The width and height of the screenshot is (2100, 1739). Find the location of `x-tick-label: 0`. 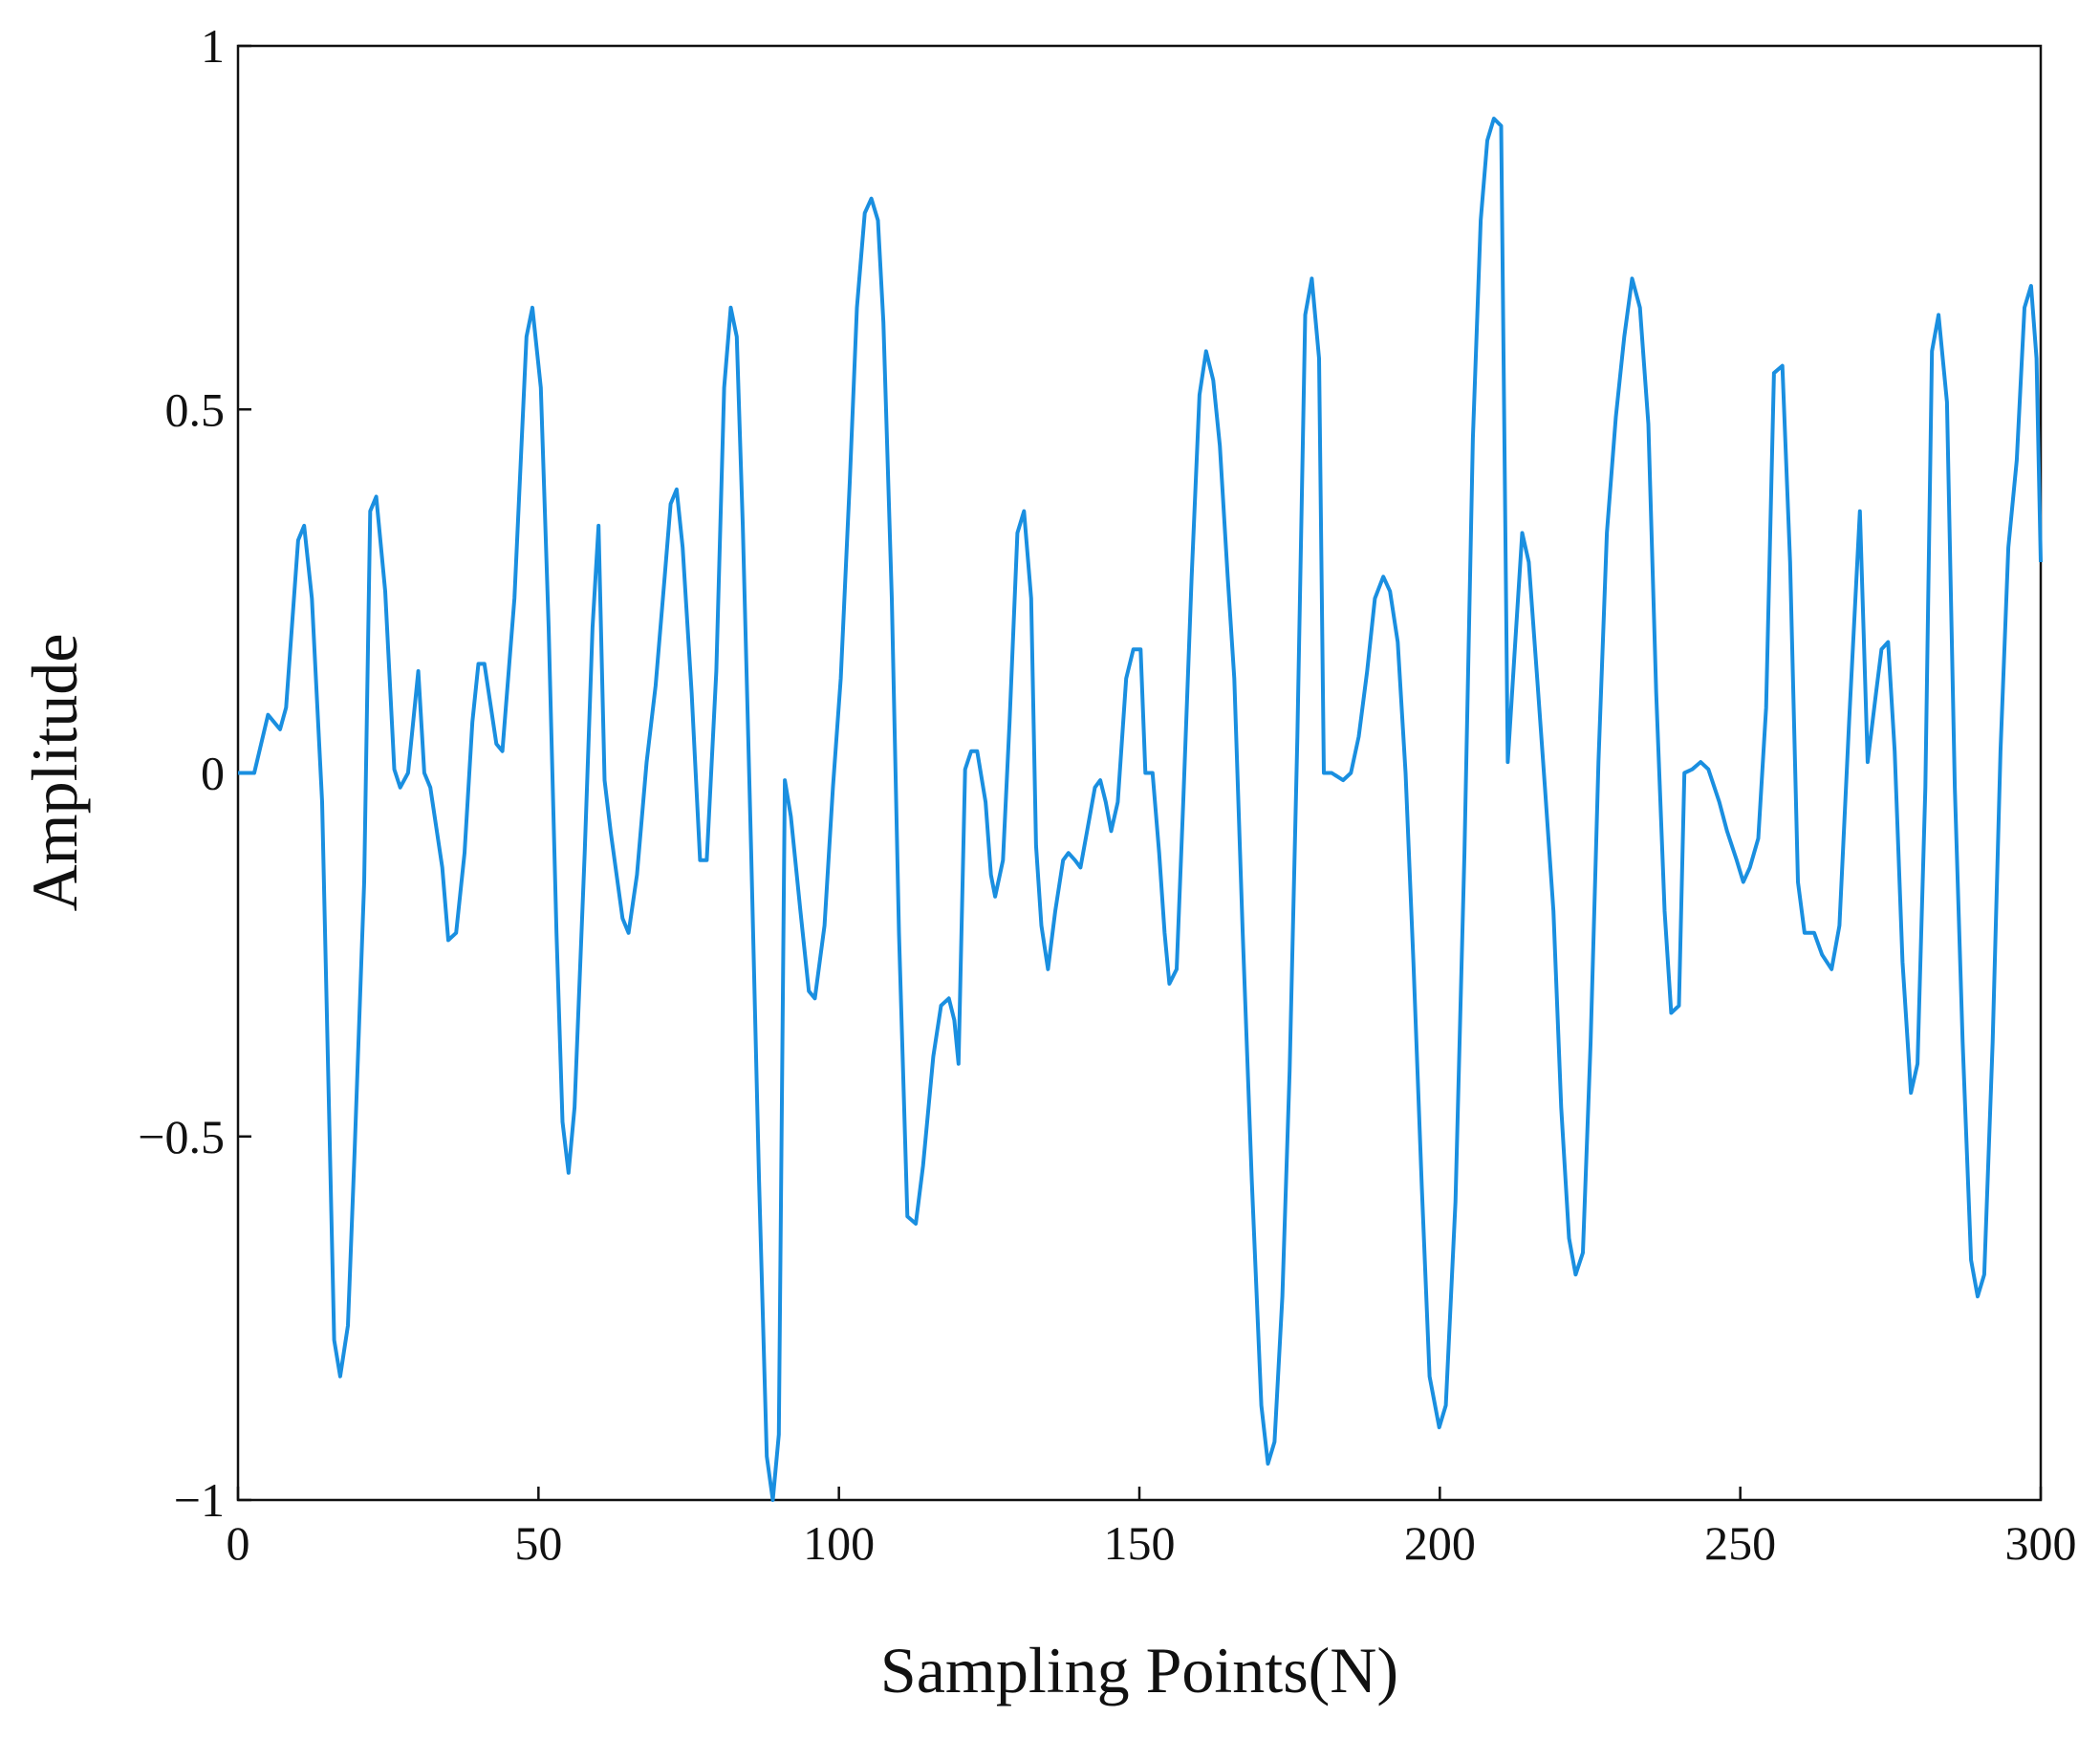

x-tick-label: 0 is located at coordinates (238, 1543).